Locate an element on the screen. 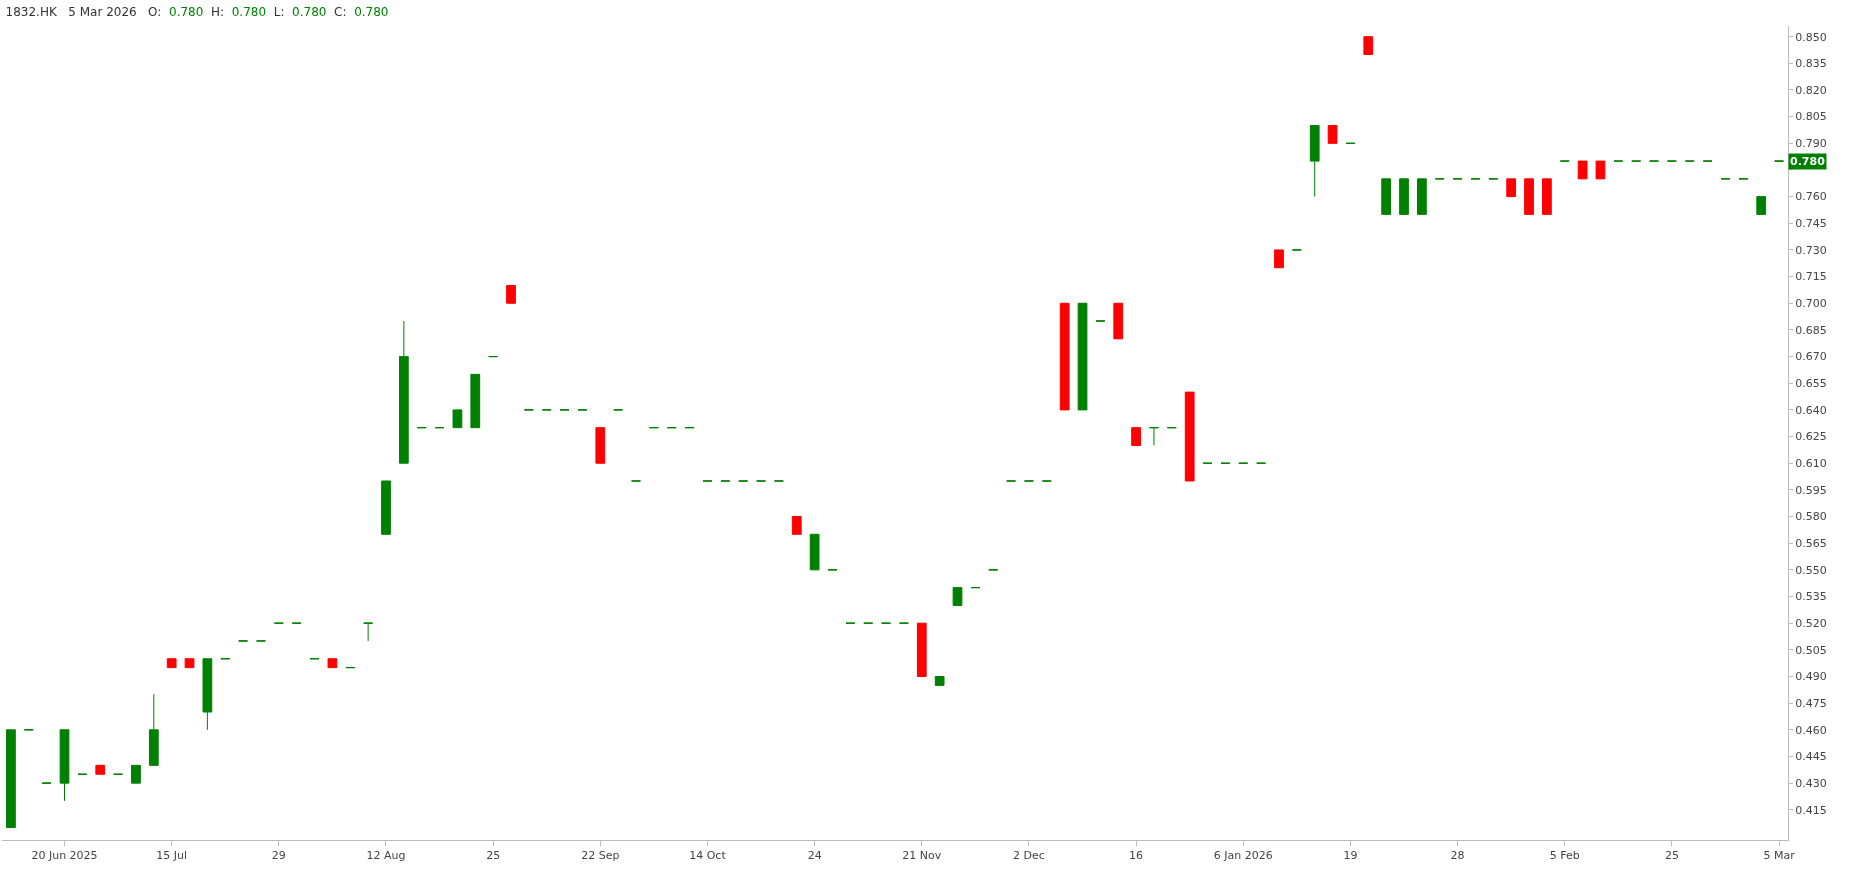 The image size is (1850, 874). x-tick-label: 14 Oct is located at coordinates (708, 856).